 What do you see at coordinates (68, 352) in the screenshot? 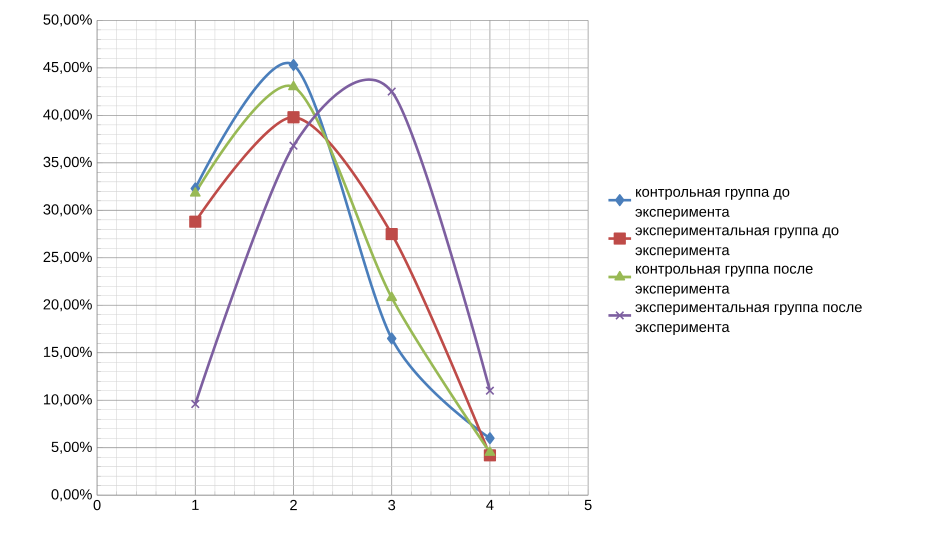
I see `y-tick-label: 15,00%` at bounding box center [68, 352].